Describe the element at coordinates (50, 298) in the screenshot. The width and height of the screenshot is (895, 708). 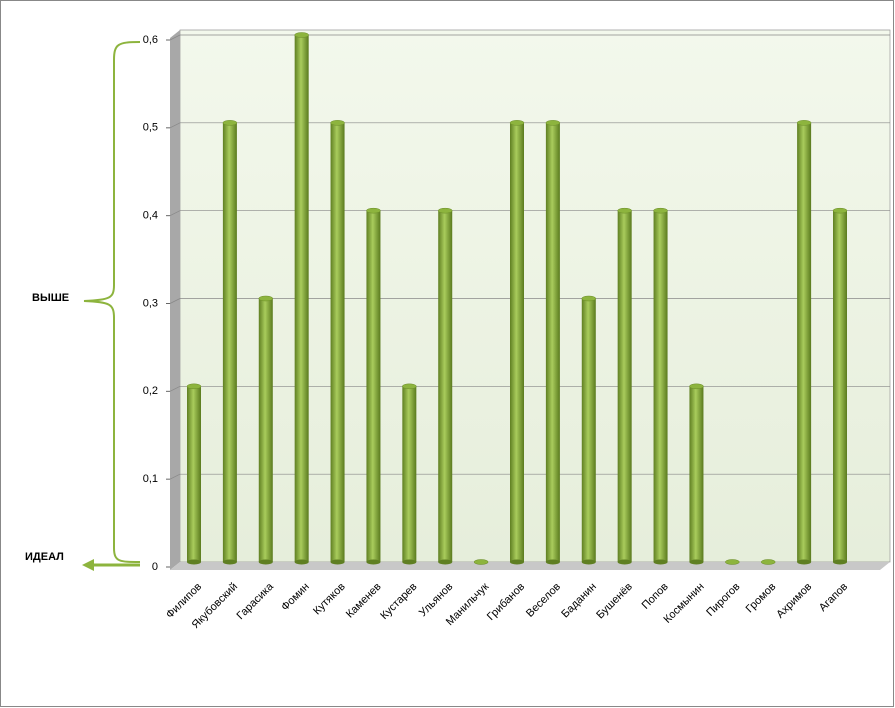
I see `annotation: ВЫШЕ` at that location.